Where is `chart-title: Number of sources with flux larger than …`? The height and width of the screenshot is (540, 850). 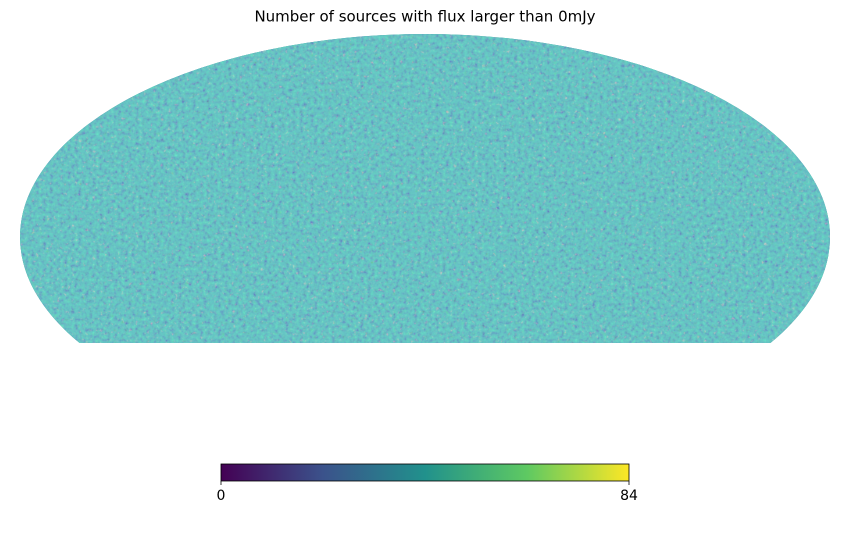 chart-title: Number of sources with flux larger than … is located at coordinates (424, 17).